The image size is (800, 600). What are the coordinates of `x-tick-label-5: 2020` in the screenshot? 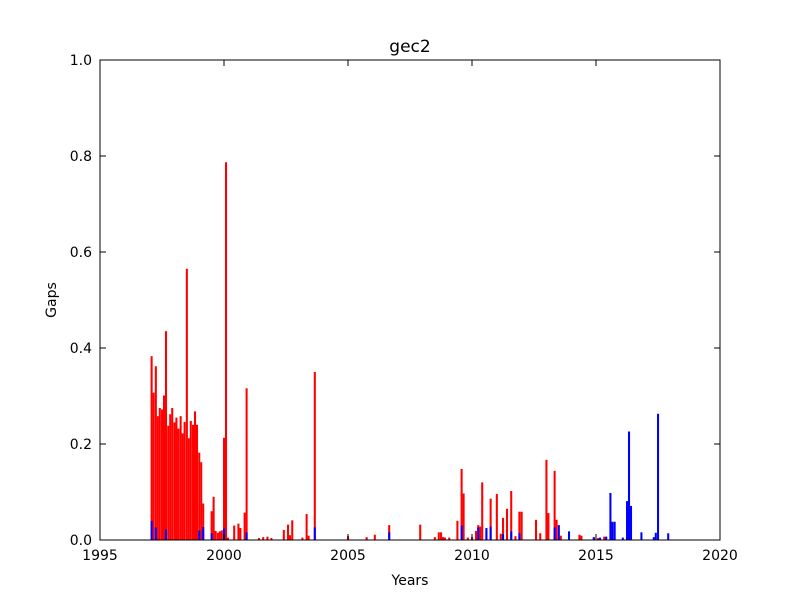 It's located at (720, 556).